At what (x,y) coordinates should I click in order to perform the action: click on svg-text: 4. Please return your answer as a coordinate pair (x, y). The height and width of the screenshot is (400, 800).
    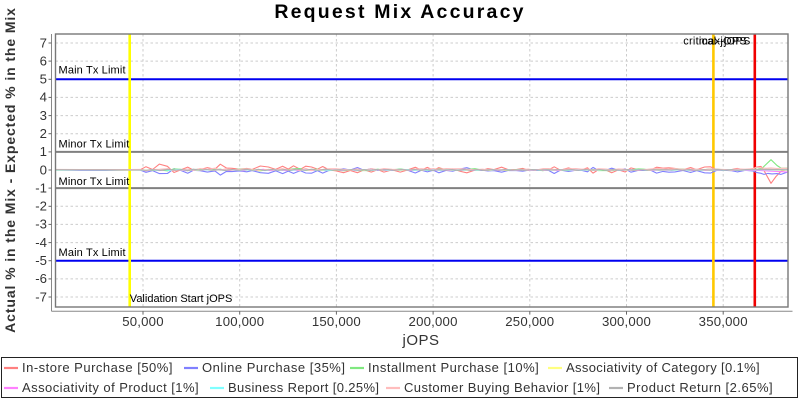
    Looking at the image, I should click on (43, 97).